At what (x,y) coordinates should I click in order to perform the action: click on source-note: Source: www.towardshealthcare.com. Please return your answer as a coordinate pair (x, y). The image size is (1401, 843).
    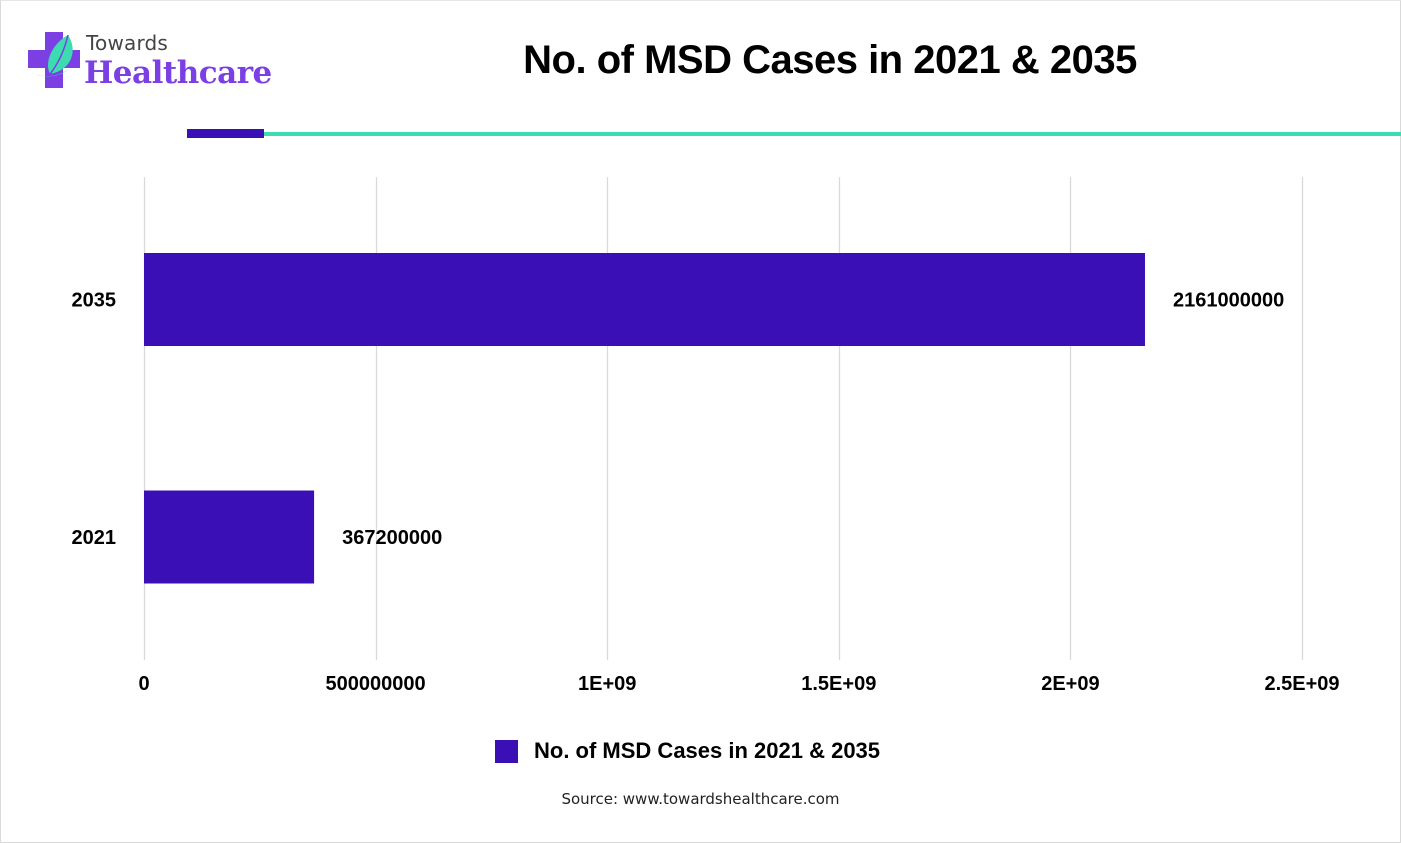
    Looking at the image, I should click on (700, 799).